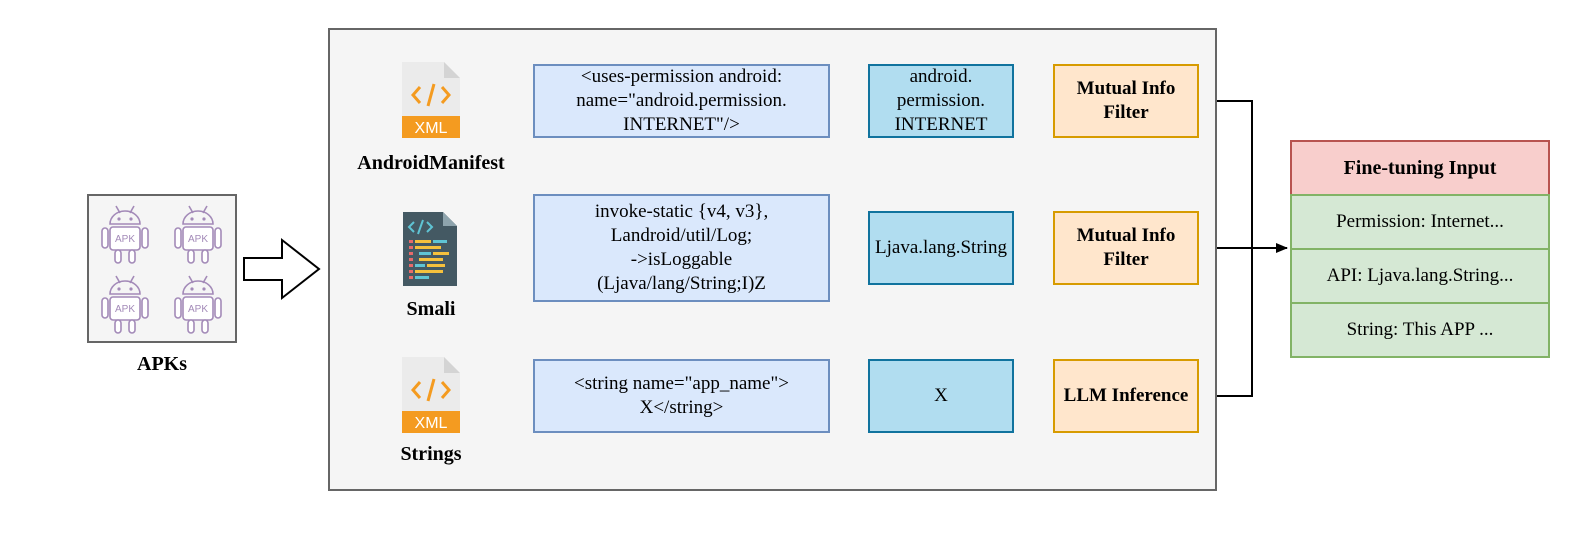 This screenshot has width=1590, height=537. Describe the element at coordinates (1126, 101) in the screenshot. I see `mutual-info-filter-1: Mutual Info Filter` at that location.